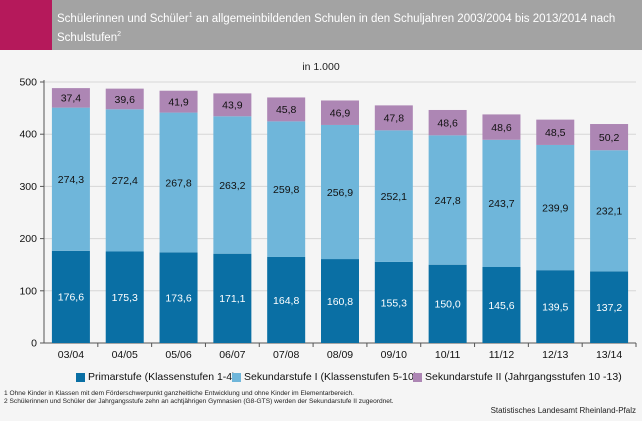 This screenshot has height=421, width=642. What do you see at coordinates (28, 135) in the screenshot?
I see `y-tick-label: 400` at bounding box center [28, 135].